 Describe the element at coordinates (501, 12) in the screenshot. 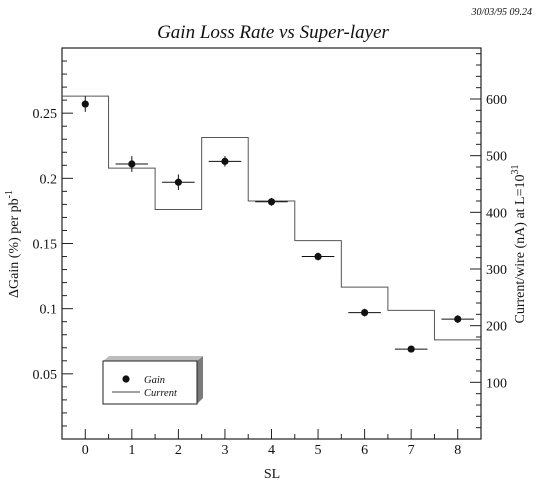

I see `timestamp: 30/03/95 09.24` at that location.